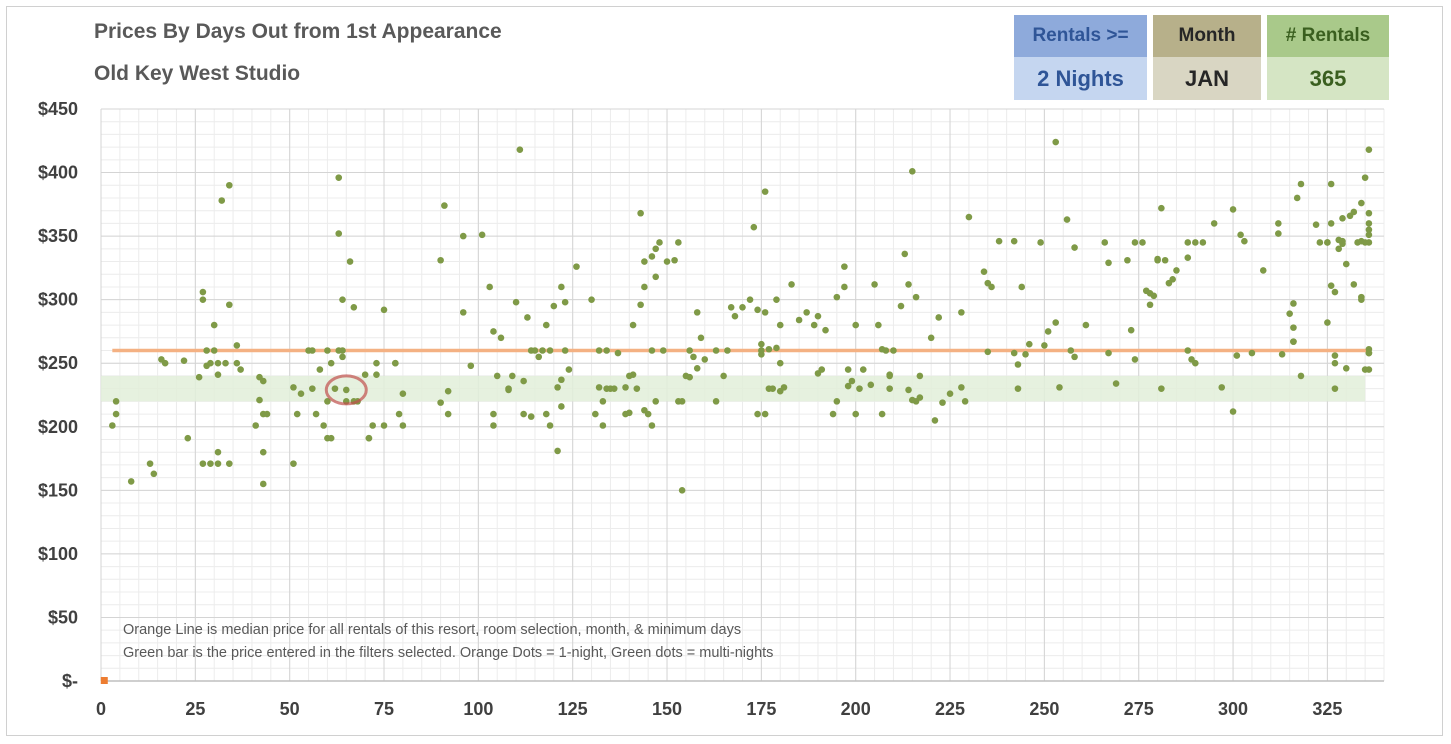 This screenshot has width=1451, height=744. What do you see at coordinates (58, 427) in the screenshot?
I see `y-tick-label: $200` at bounding box center [58, 427].